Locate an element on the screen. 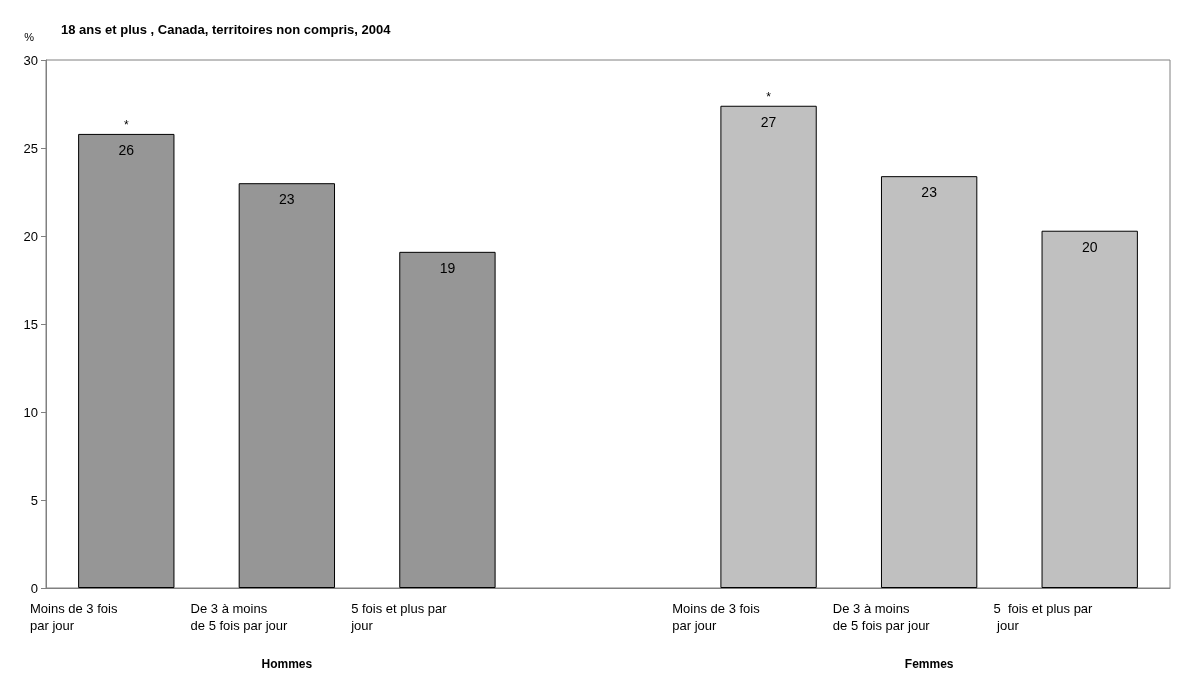 The height and width of the screenshot is (683, 1200). text: Femmes is located at coordinates (929, 664).